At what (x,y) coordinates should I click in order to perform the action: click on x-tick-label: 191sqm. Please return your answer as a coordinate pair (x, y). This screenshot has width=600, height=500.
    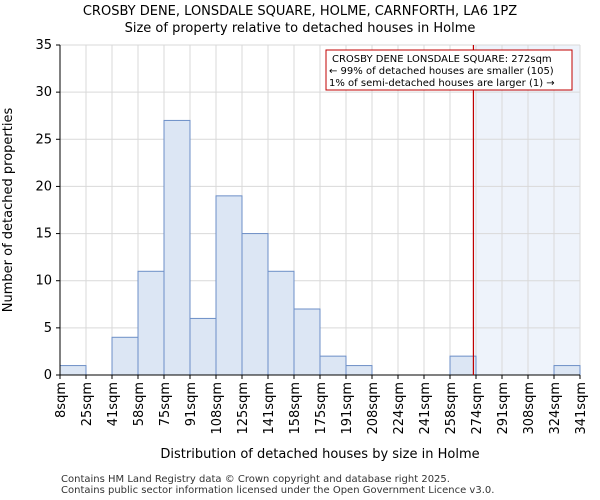
    Looking at the image, I should click on (347, 408).